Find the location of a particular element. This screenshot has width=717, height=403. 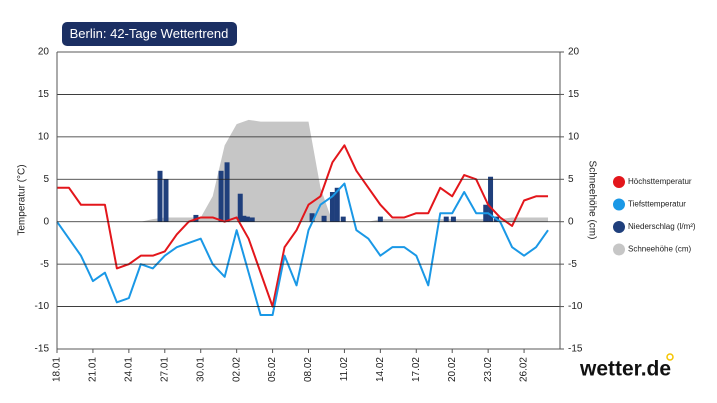

x-tick-label: 21.01 is located at coordinates (93, 369).